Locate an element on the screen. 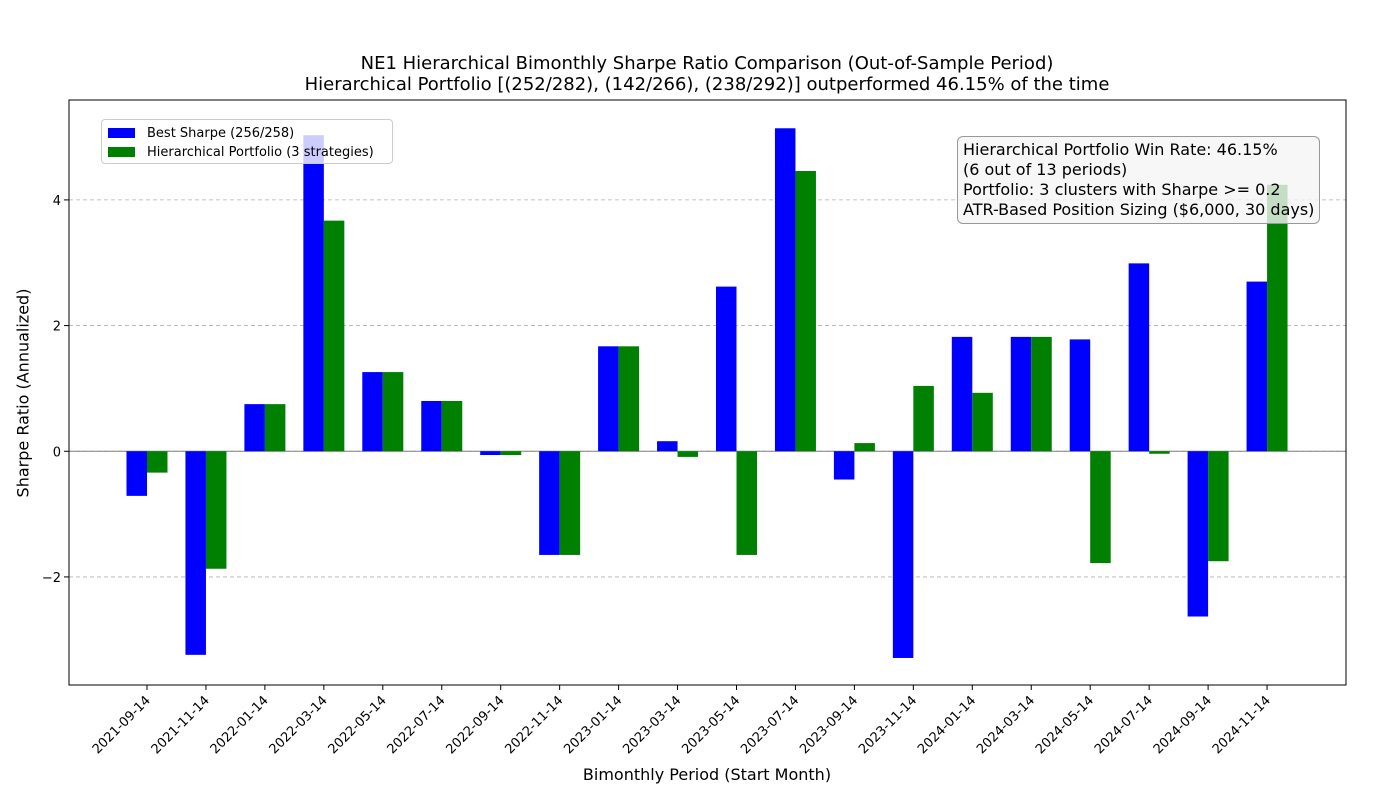 This screenshot has height=800, width=1400. x-tick-label: 2024-05-14 is located at coordinates (1065, 725).